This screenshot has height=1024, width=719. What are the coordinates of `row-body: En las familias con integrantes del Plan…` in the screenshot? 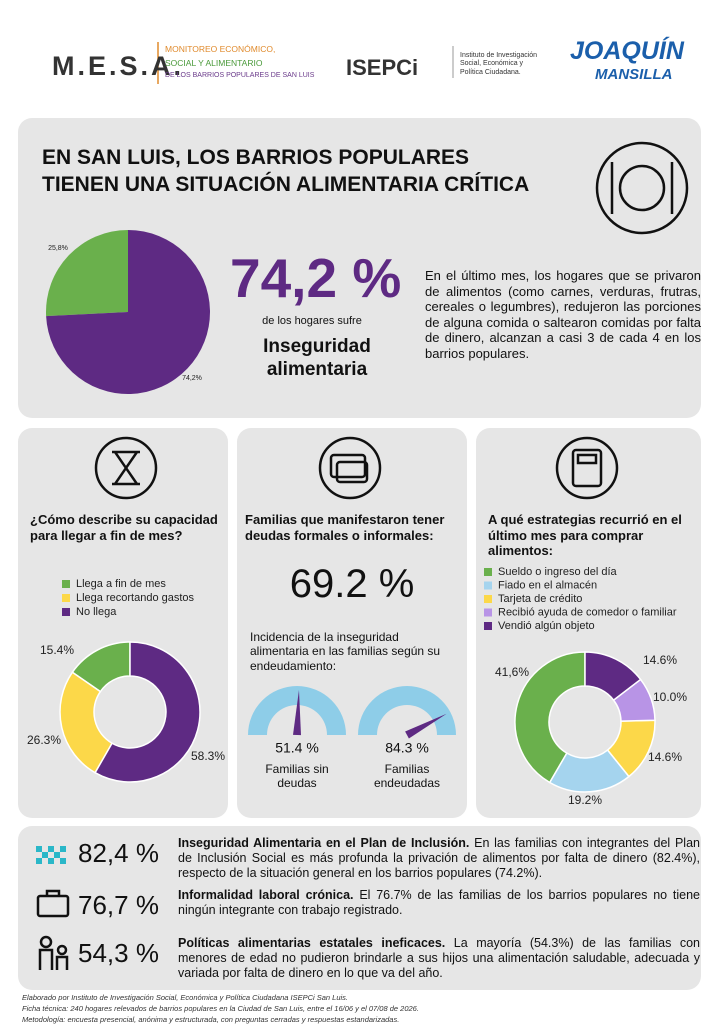 It's located at (439, 858).